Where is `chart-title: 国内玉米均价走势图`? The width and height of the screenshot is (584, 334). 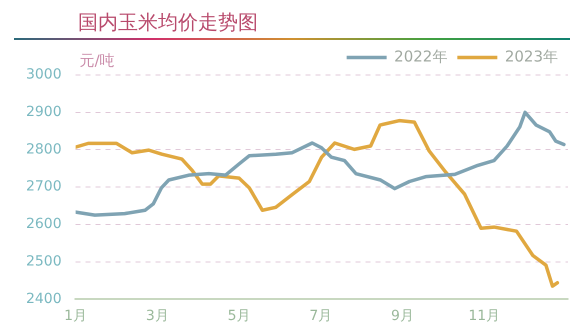 chart-title: 国内玉米均价走势图 is located at coordinates (168, 22).